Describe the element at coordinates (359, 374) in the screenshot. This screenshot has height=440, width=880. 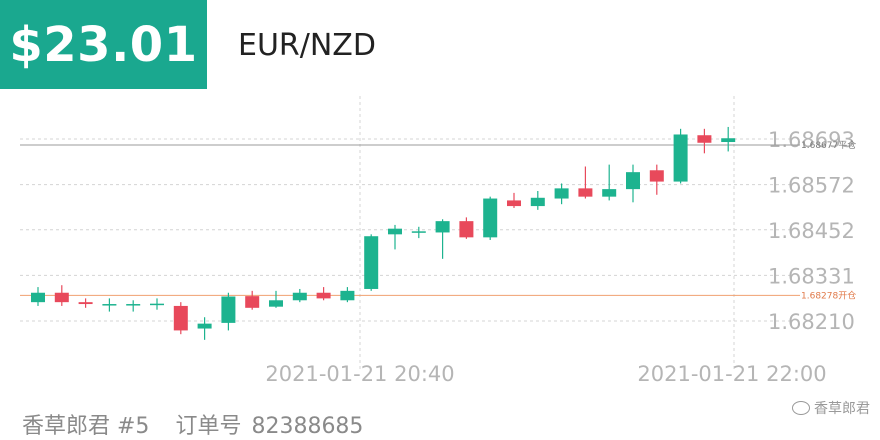
I see `x-tick-label: 2021-01-21 20:40` at that location.